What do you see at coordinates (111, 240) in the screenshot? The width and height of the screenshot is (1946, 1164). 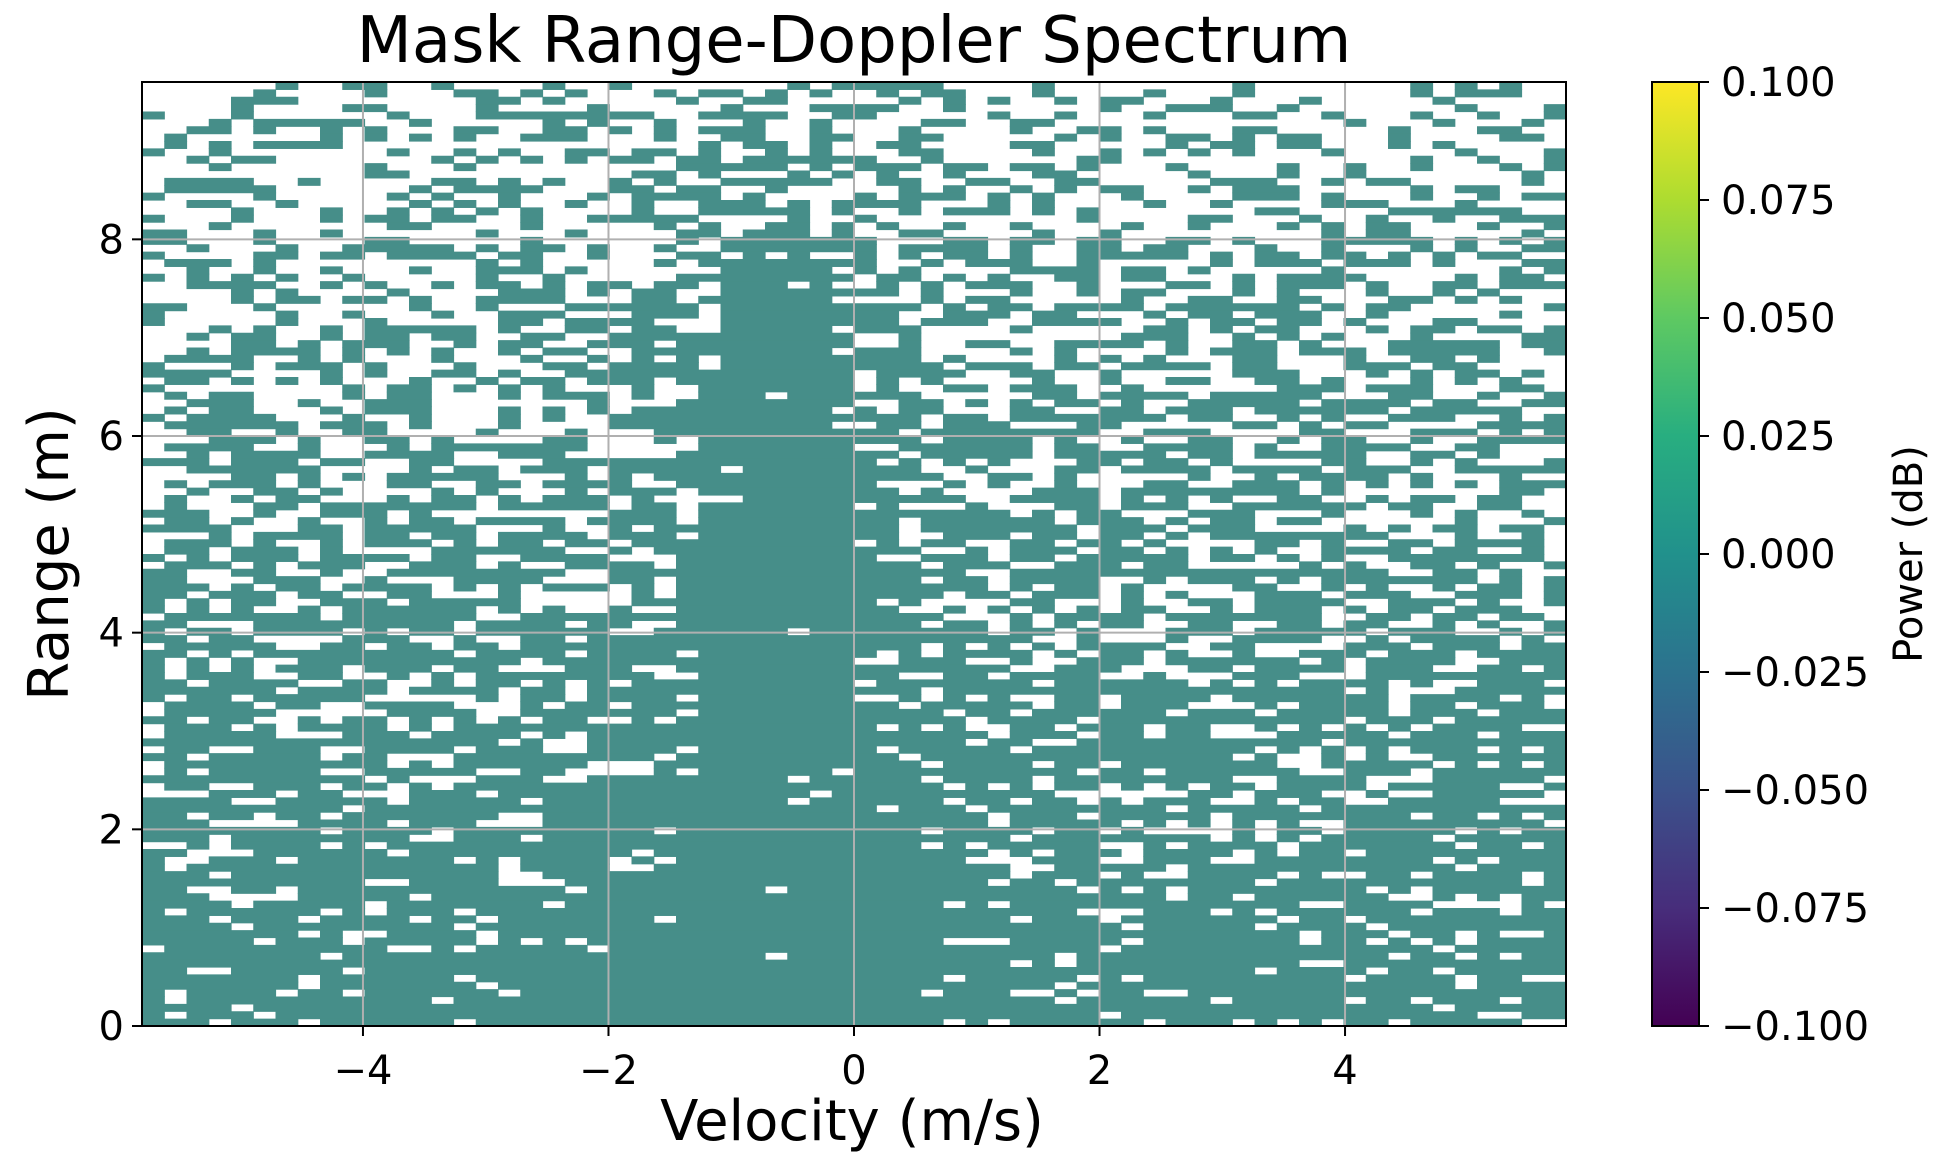 I see `y-tick-label: 8` at bounding box center [111, 240].